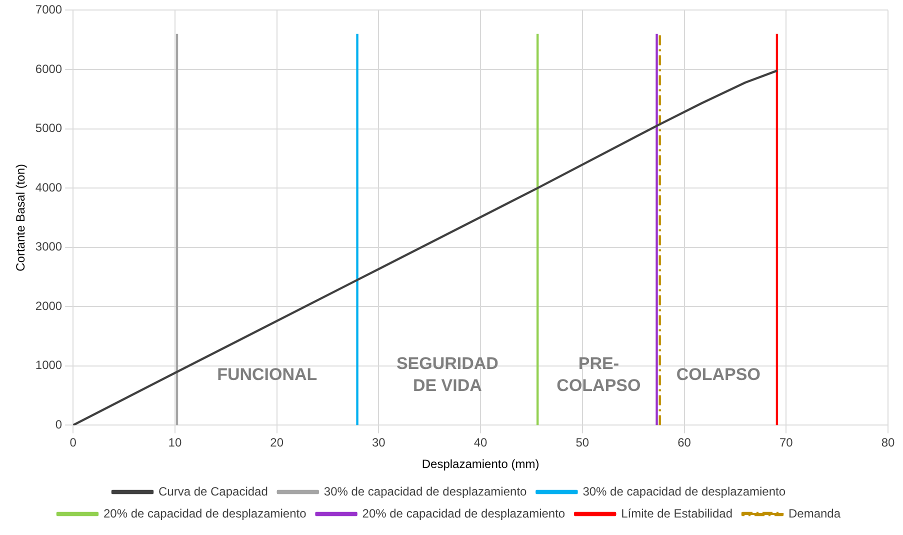 Image resolution: width=903 pixels, height=535 pixels. What do you see at coordinates (58, 425) in the screenshot?
I see `y-tick-label: 0` at bounding box center [58, 425].